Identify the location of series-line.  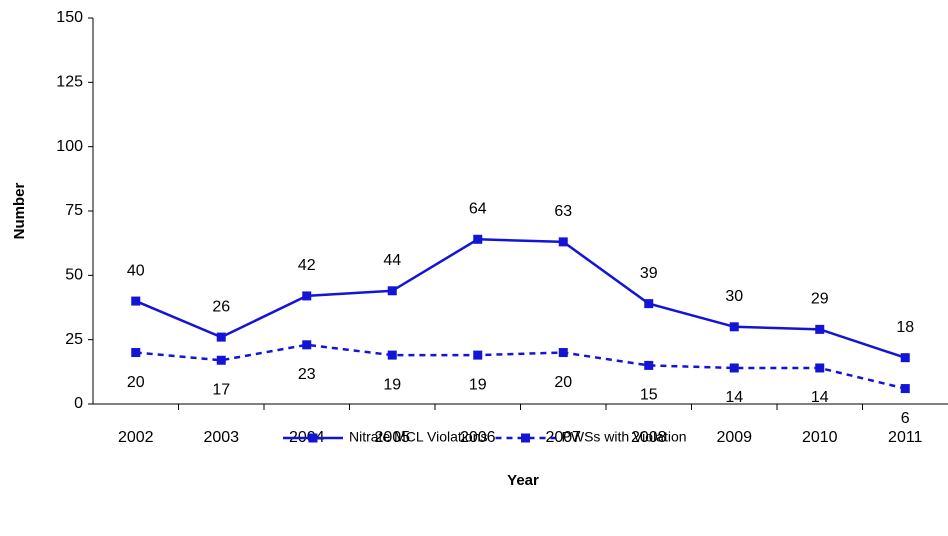
(520, 366).